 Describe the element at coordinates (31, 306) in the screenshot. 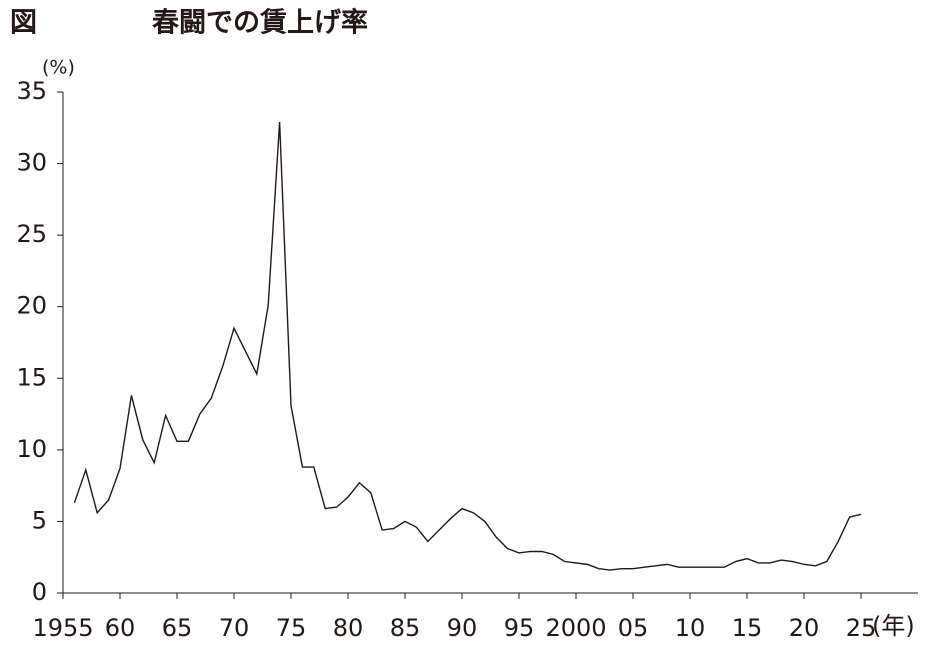

I see `y-tick-label: 20` at that location.